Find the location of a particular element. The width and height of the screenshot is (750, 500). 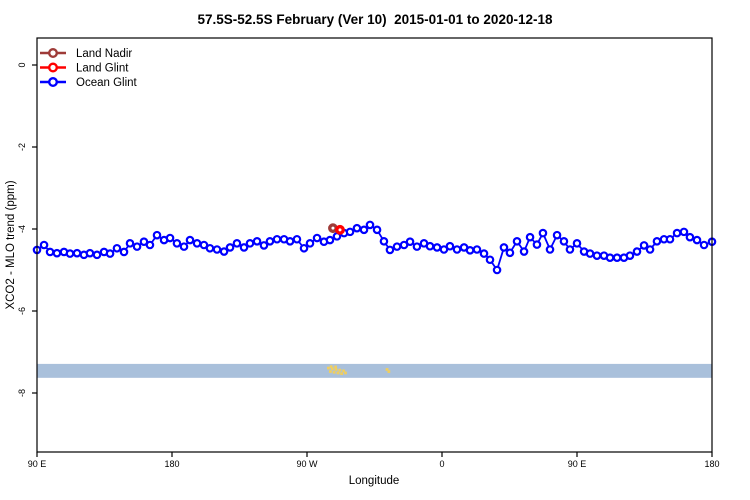

map-band-ocean is located at coordinates (374, 370).